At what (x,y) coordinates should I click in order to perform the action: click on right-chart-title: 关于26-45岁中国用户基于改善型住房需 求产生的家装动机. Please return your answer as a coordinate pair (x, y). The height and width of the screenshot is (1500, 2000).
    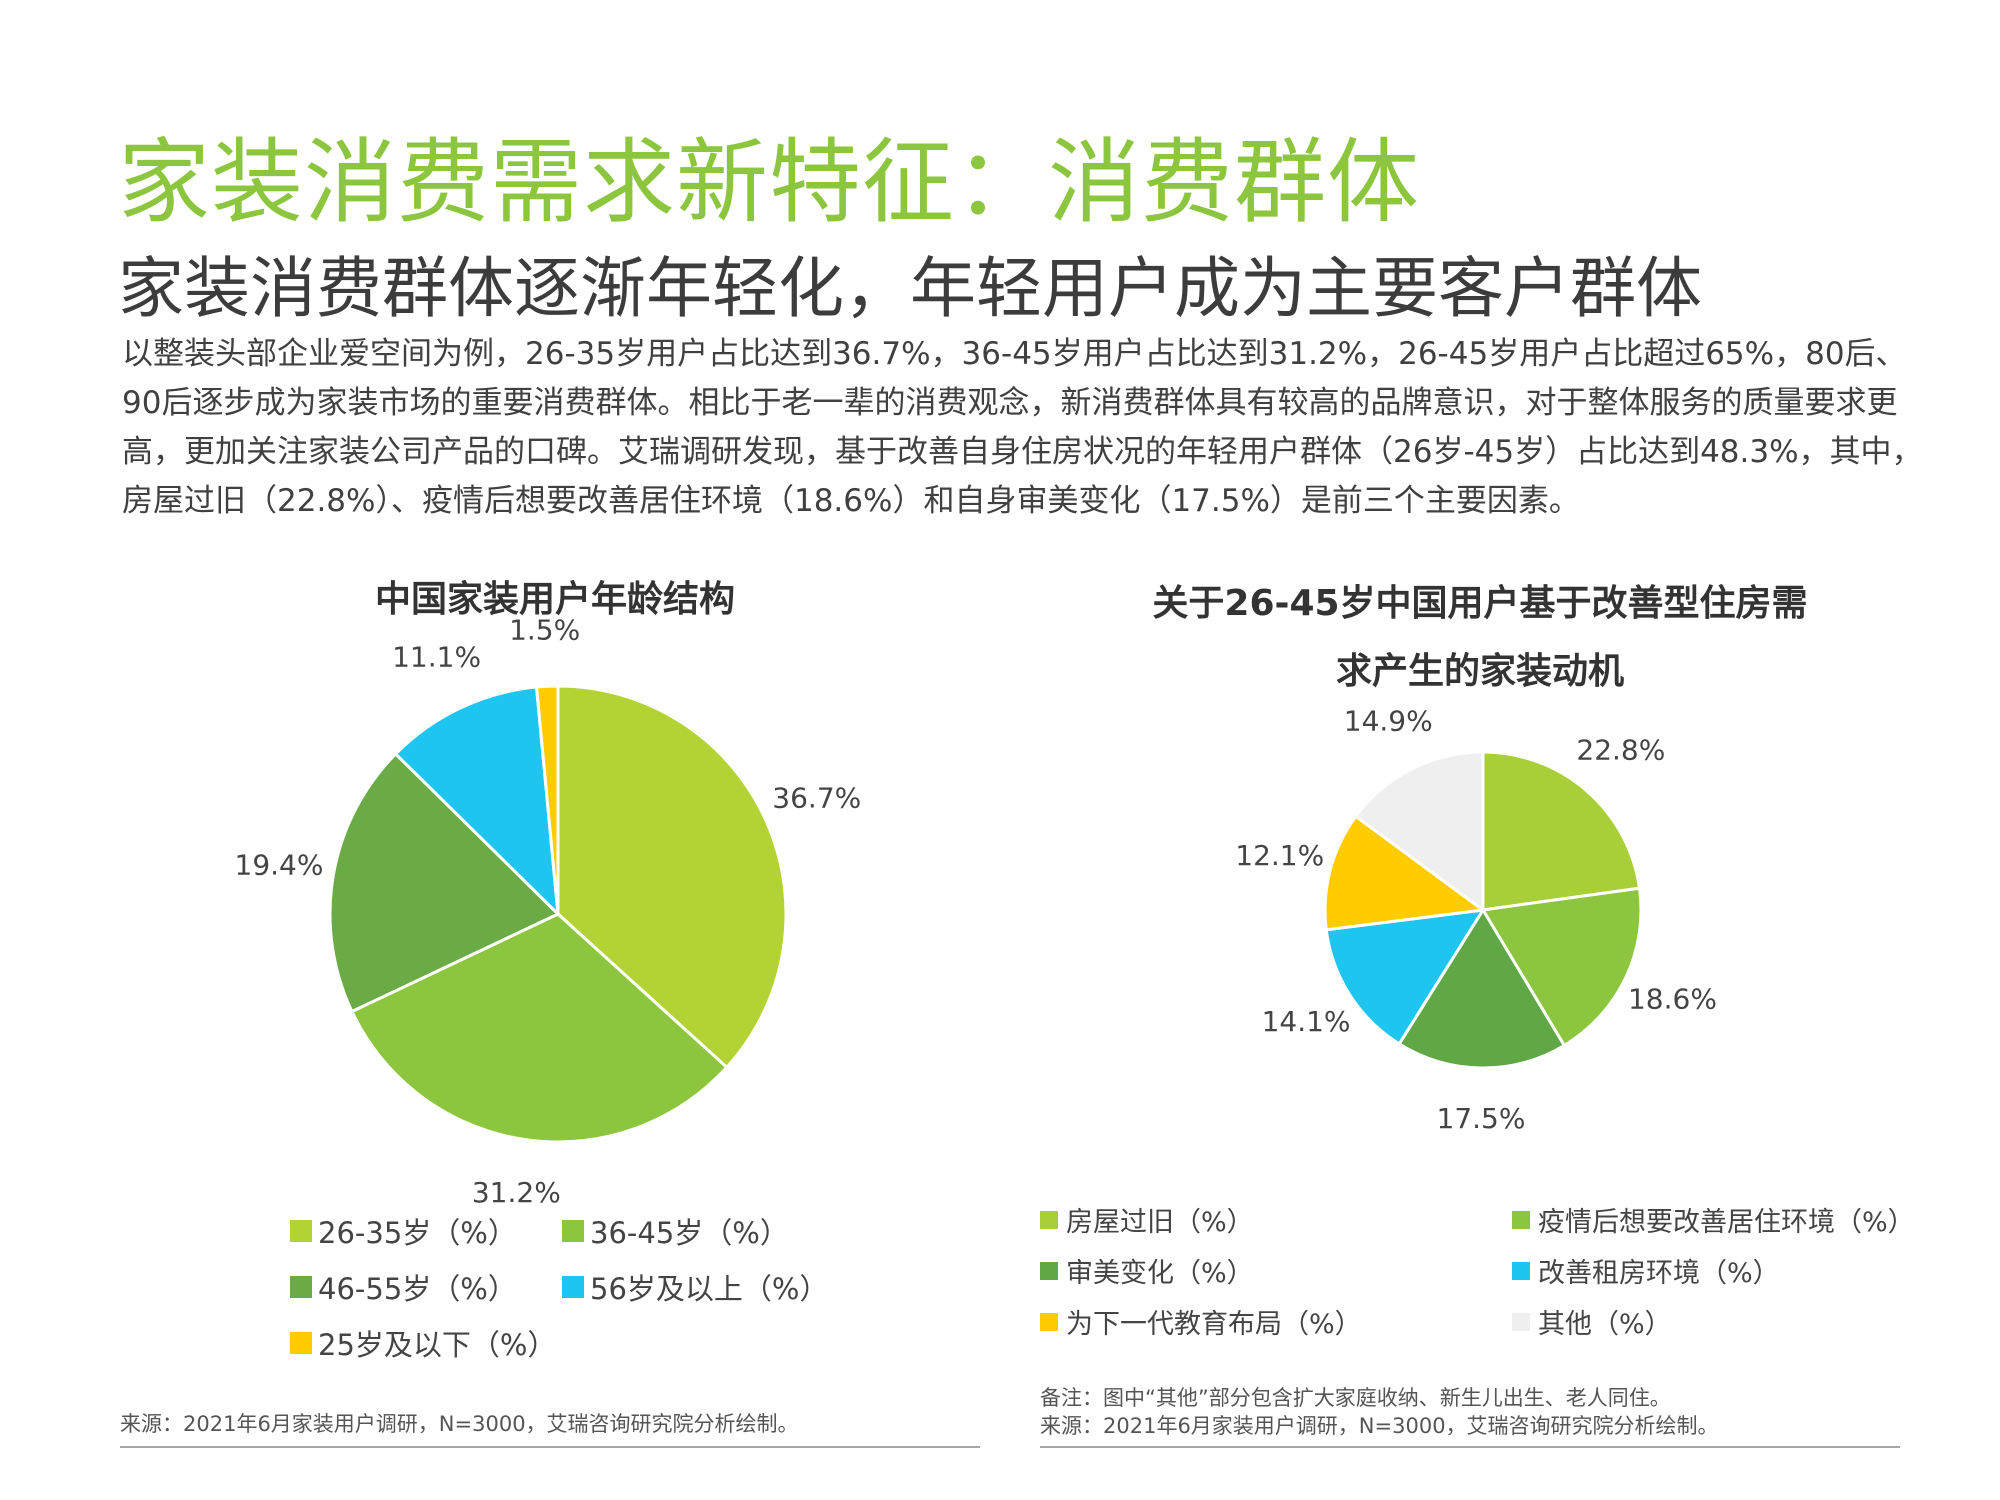
    Looking at the image, I should click on (1480, 638).